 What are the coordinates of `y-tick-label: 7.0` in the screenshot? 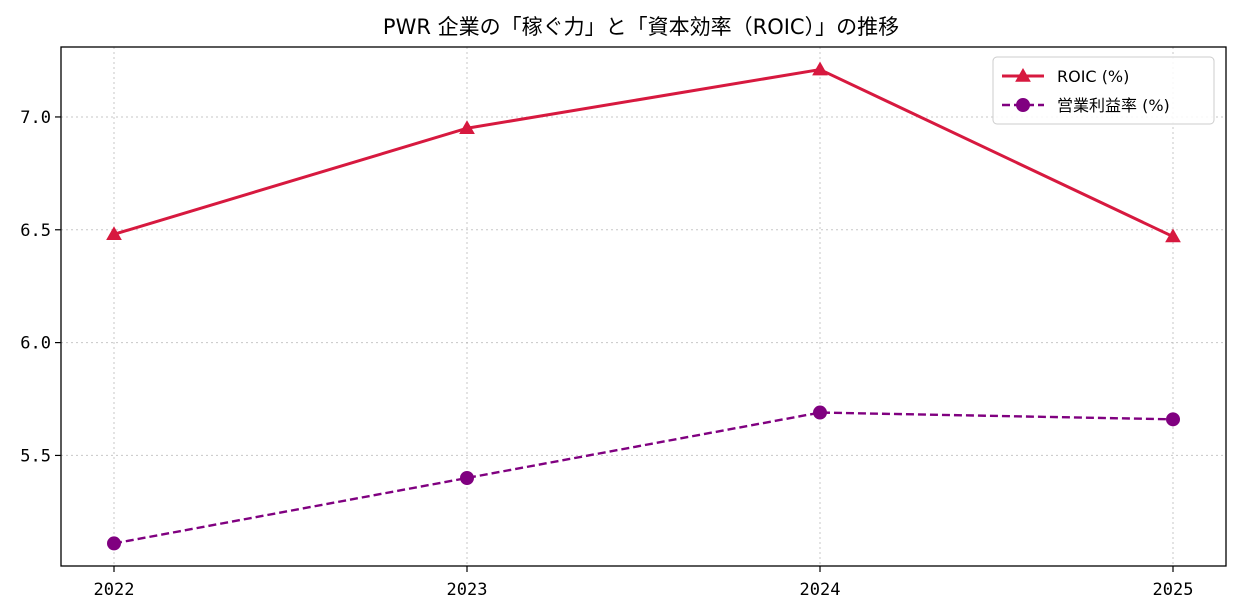 It's located at (35, 118).